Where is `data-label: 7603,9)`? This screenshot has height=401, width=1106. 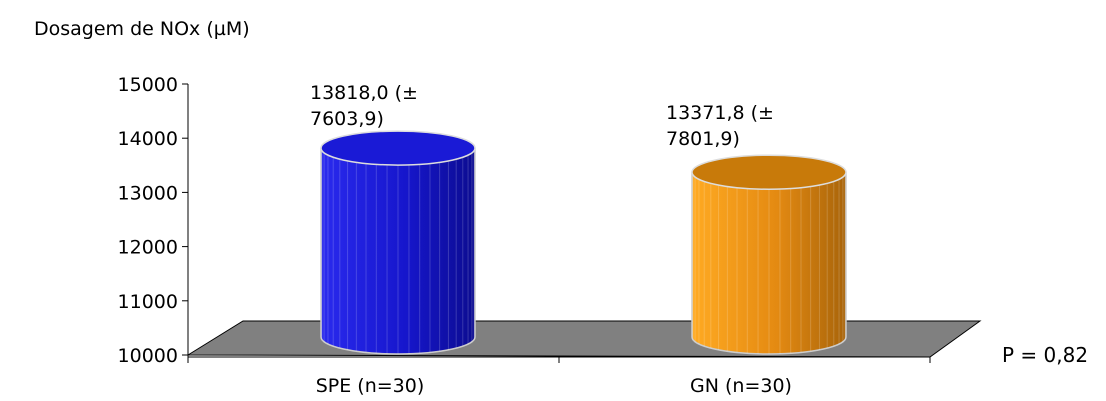 data-label: 7603,9) is located at coordinates (347, 119).